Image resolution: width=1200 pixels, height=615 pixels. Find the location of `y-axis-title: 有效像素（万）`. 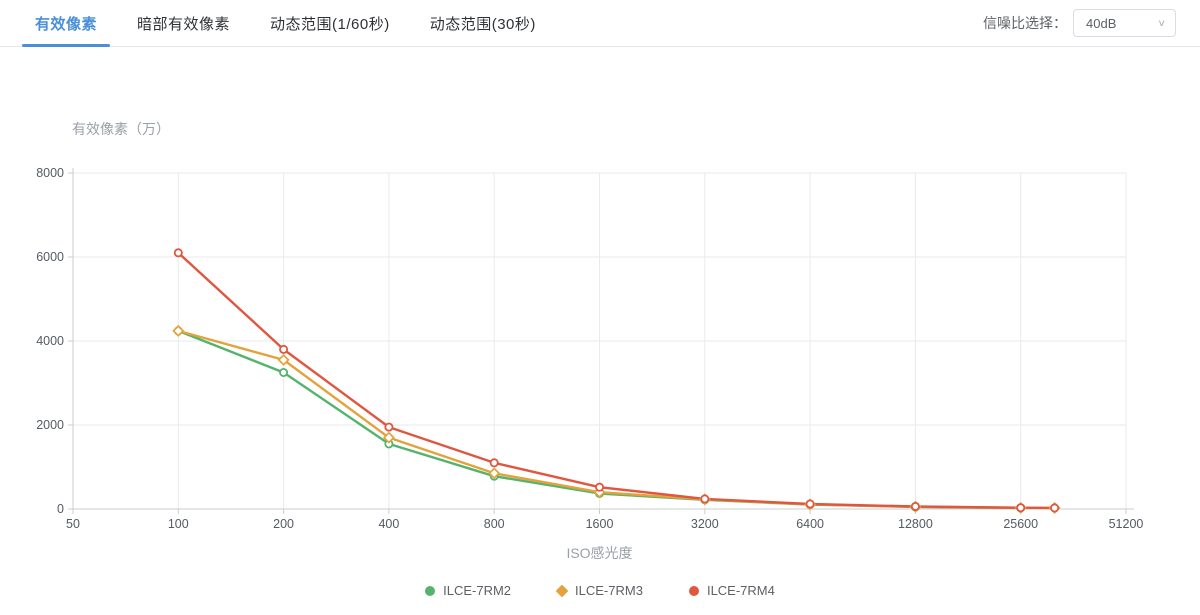

y-axis-title: 有效像素（万） is located at coordinates (121, 129).